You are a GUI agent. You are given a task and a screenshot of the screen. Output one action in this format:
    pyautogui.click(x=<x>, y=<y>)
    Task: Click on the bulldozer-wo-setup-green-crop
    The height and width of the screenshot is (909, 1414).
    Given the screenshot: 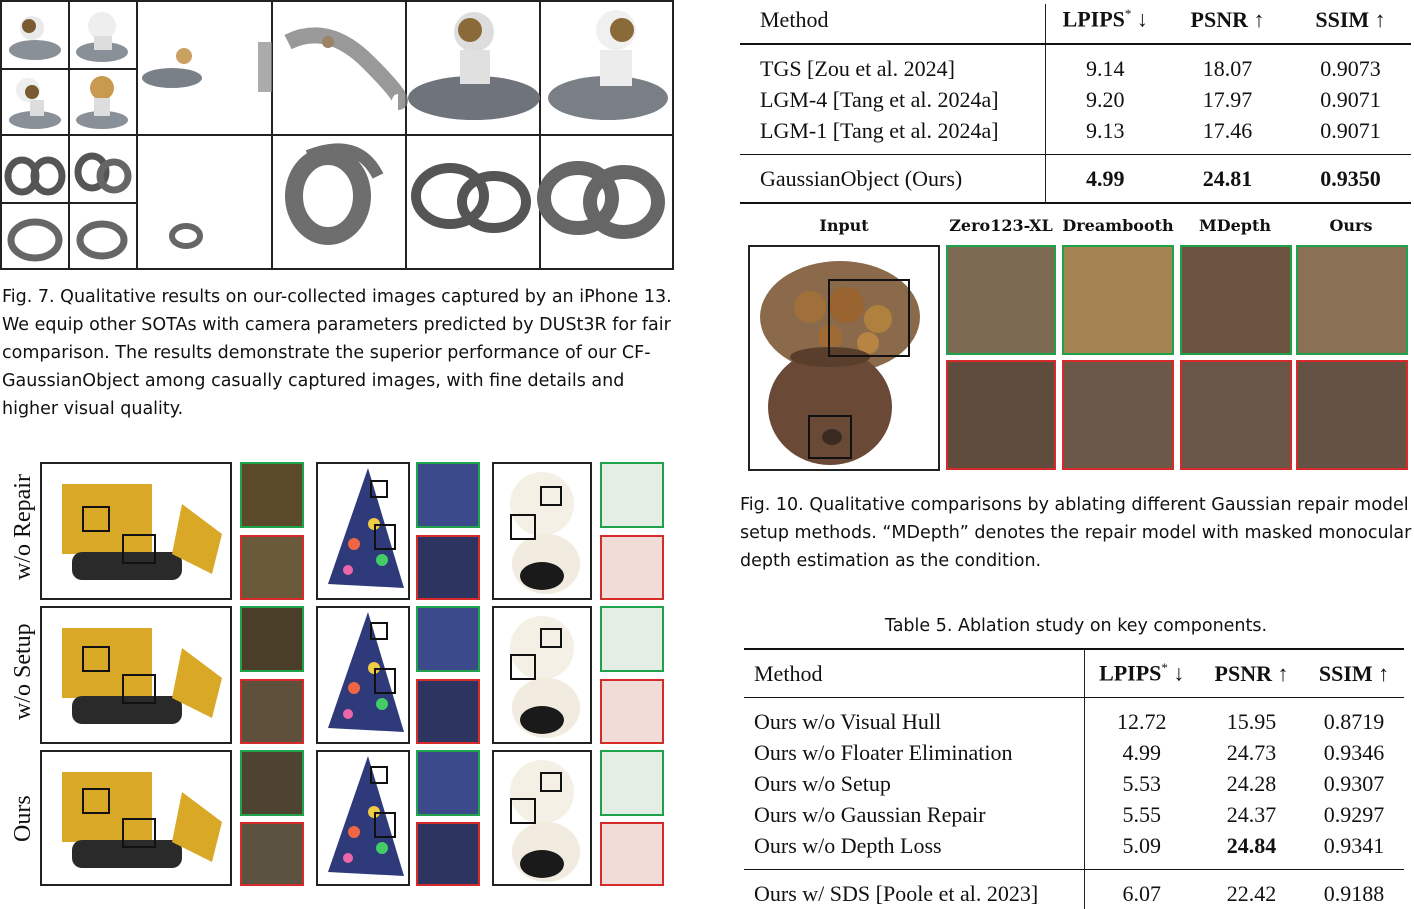 What is the action you would take?
    pyautogui.click(x=272, y=639)
    